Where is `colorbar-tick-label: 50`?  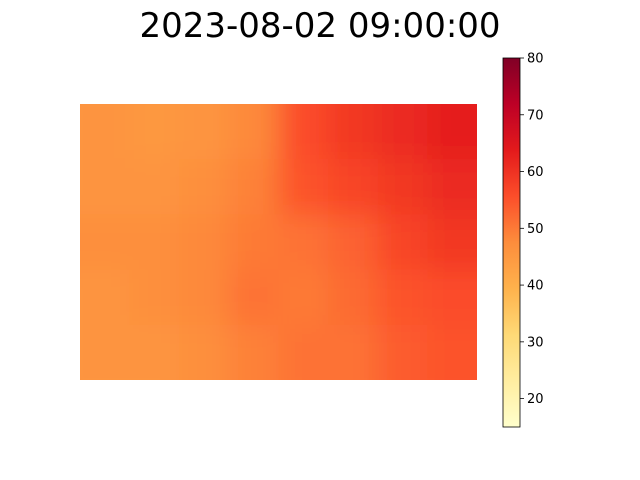 colorbar-tick-label: 50 is located at coordinates (535, 229).